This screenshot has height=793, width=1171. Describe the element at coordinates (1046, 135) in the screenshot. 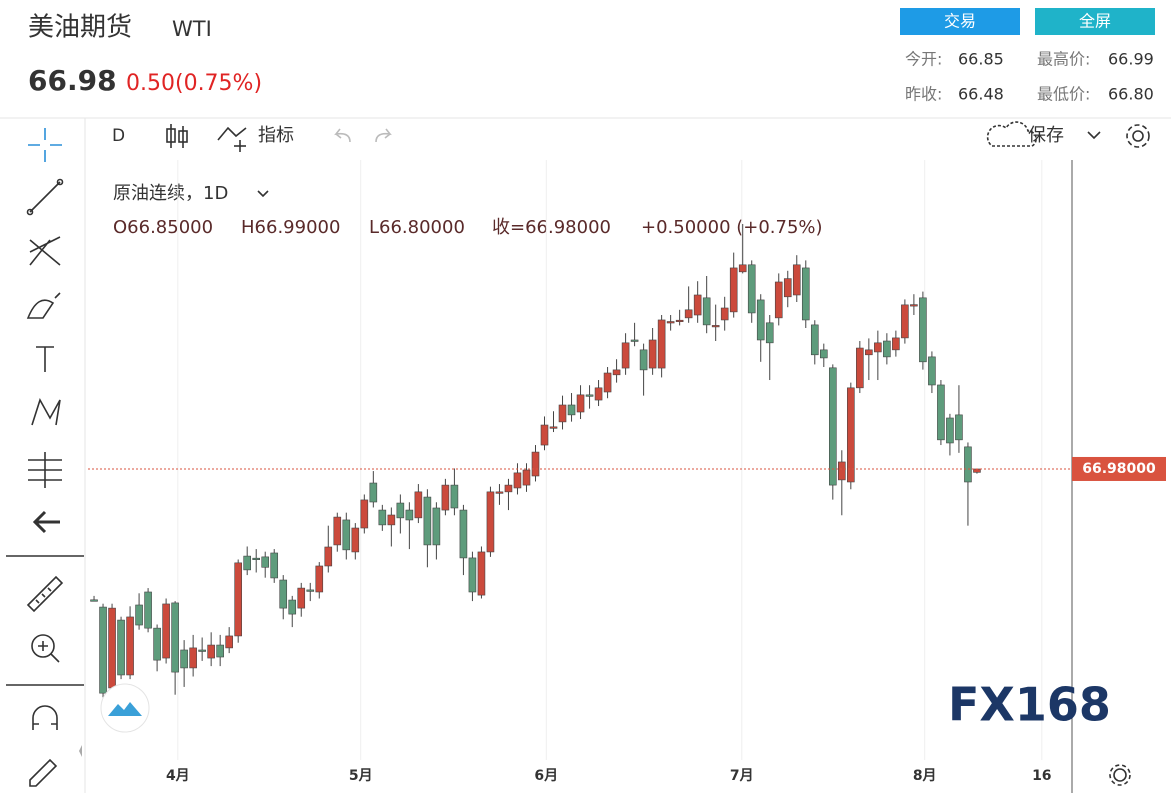

I see `save: 保存` at that location.